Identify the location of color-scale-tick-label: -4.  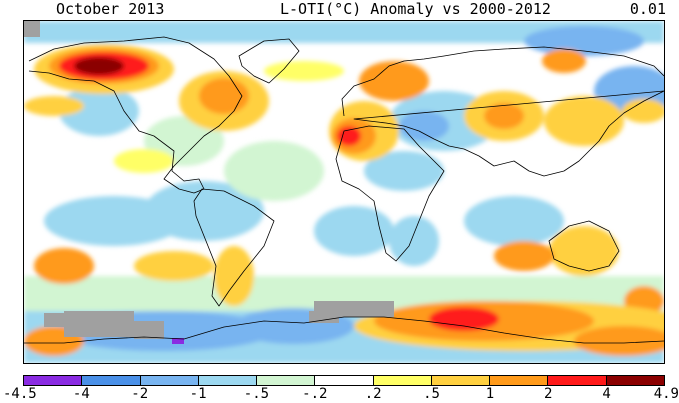
(81, 394).